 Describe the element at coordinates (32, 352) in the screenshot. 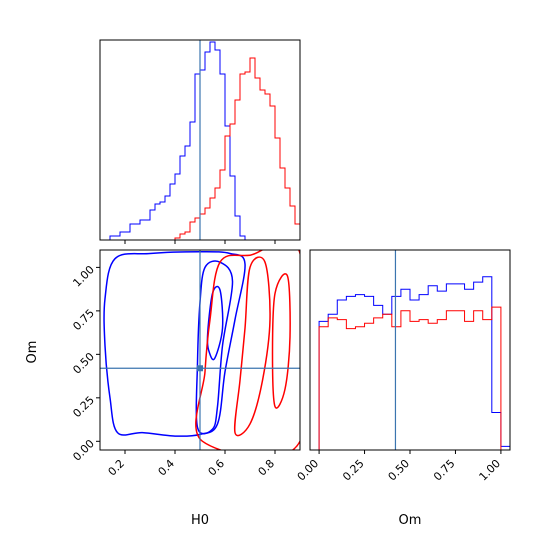

I see `y-axis-label-Om: Om` at that location.